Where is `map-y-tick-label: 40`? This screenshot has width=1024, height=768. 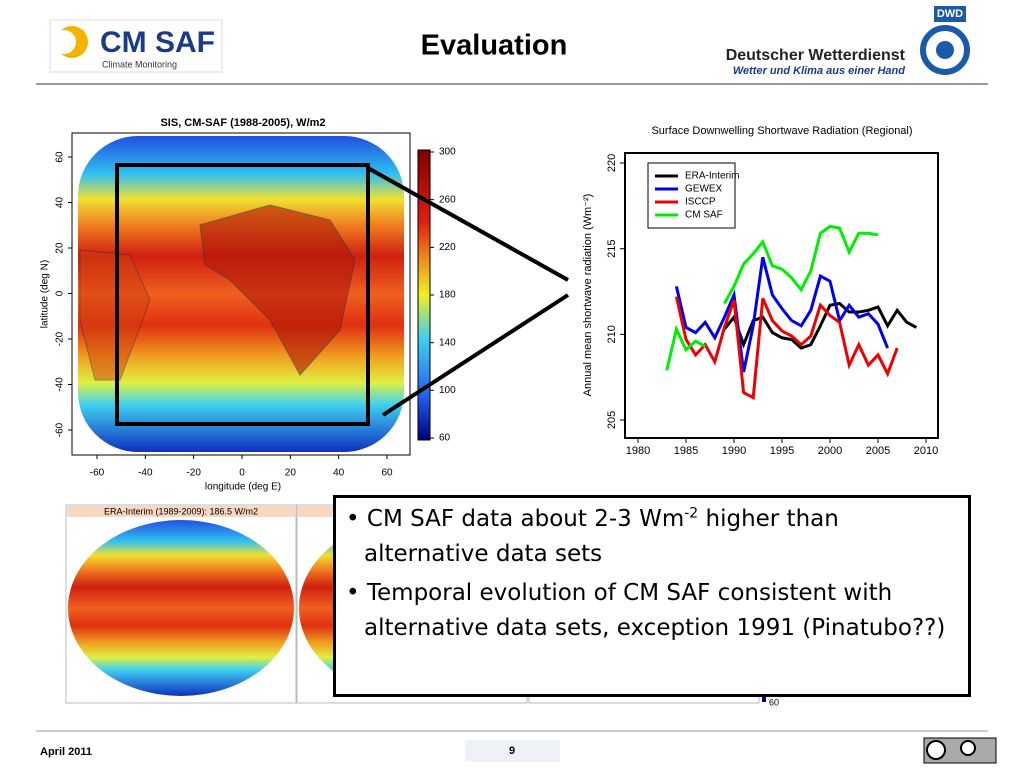
map-y-tick-label: 40 is located at coordinates (60, 203).